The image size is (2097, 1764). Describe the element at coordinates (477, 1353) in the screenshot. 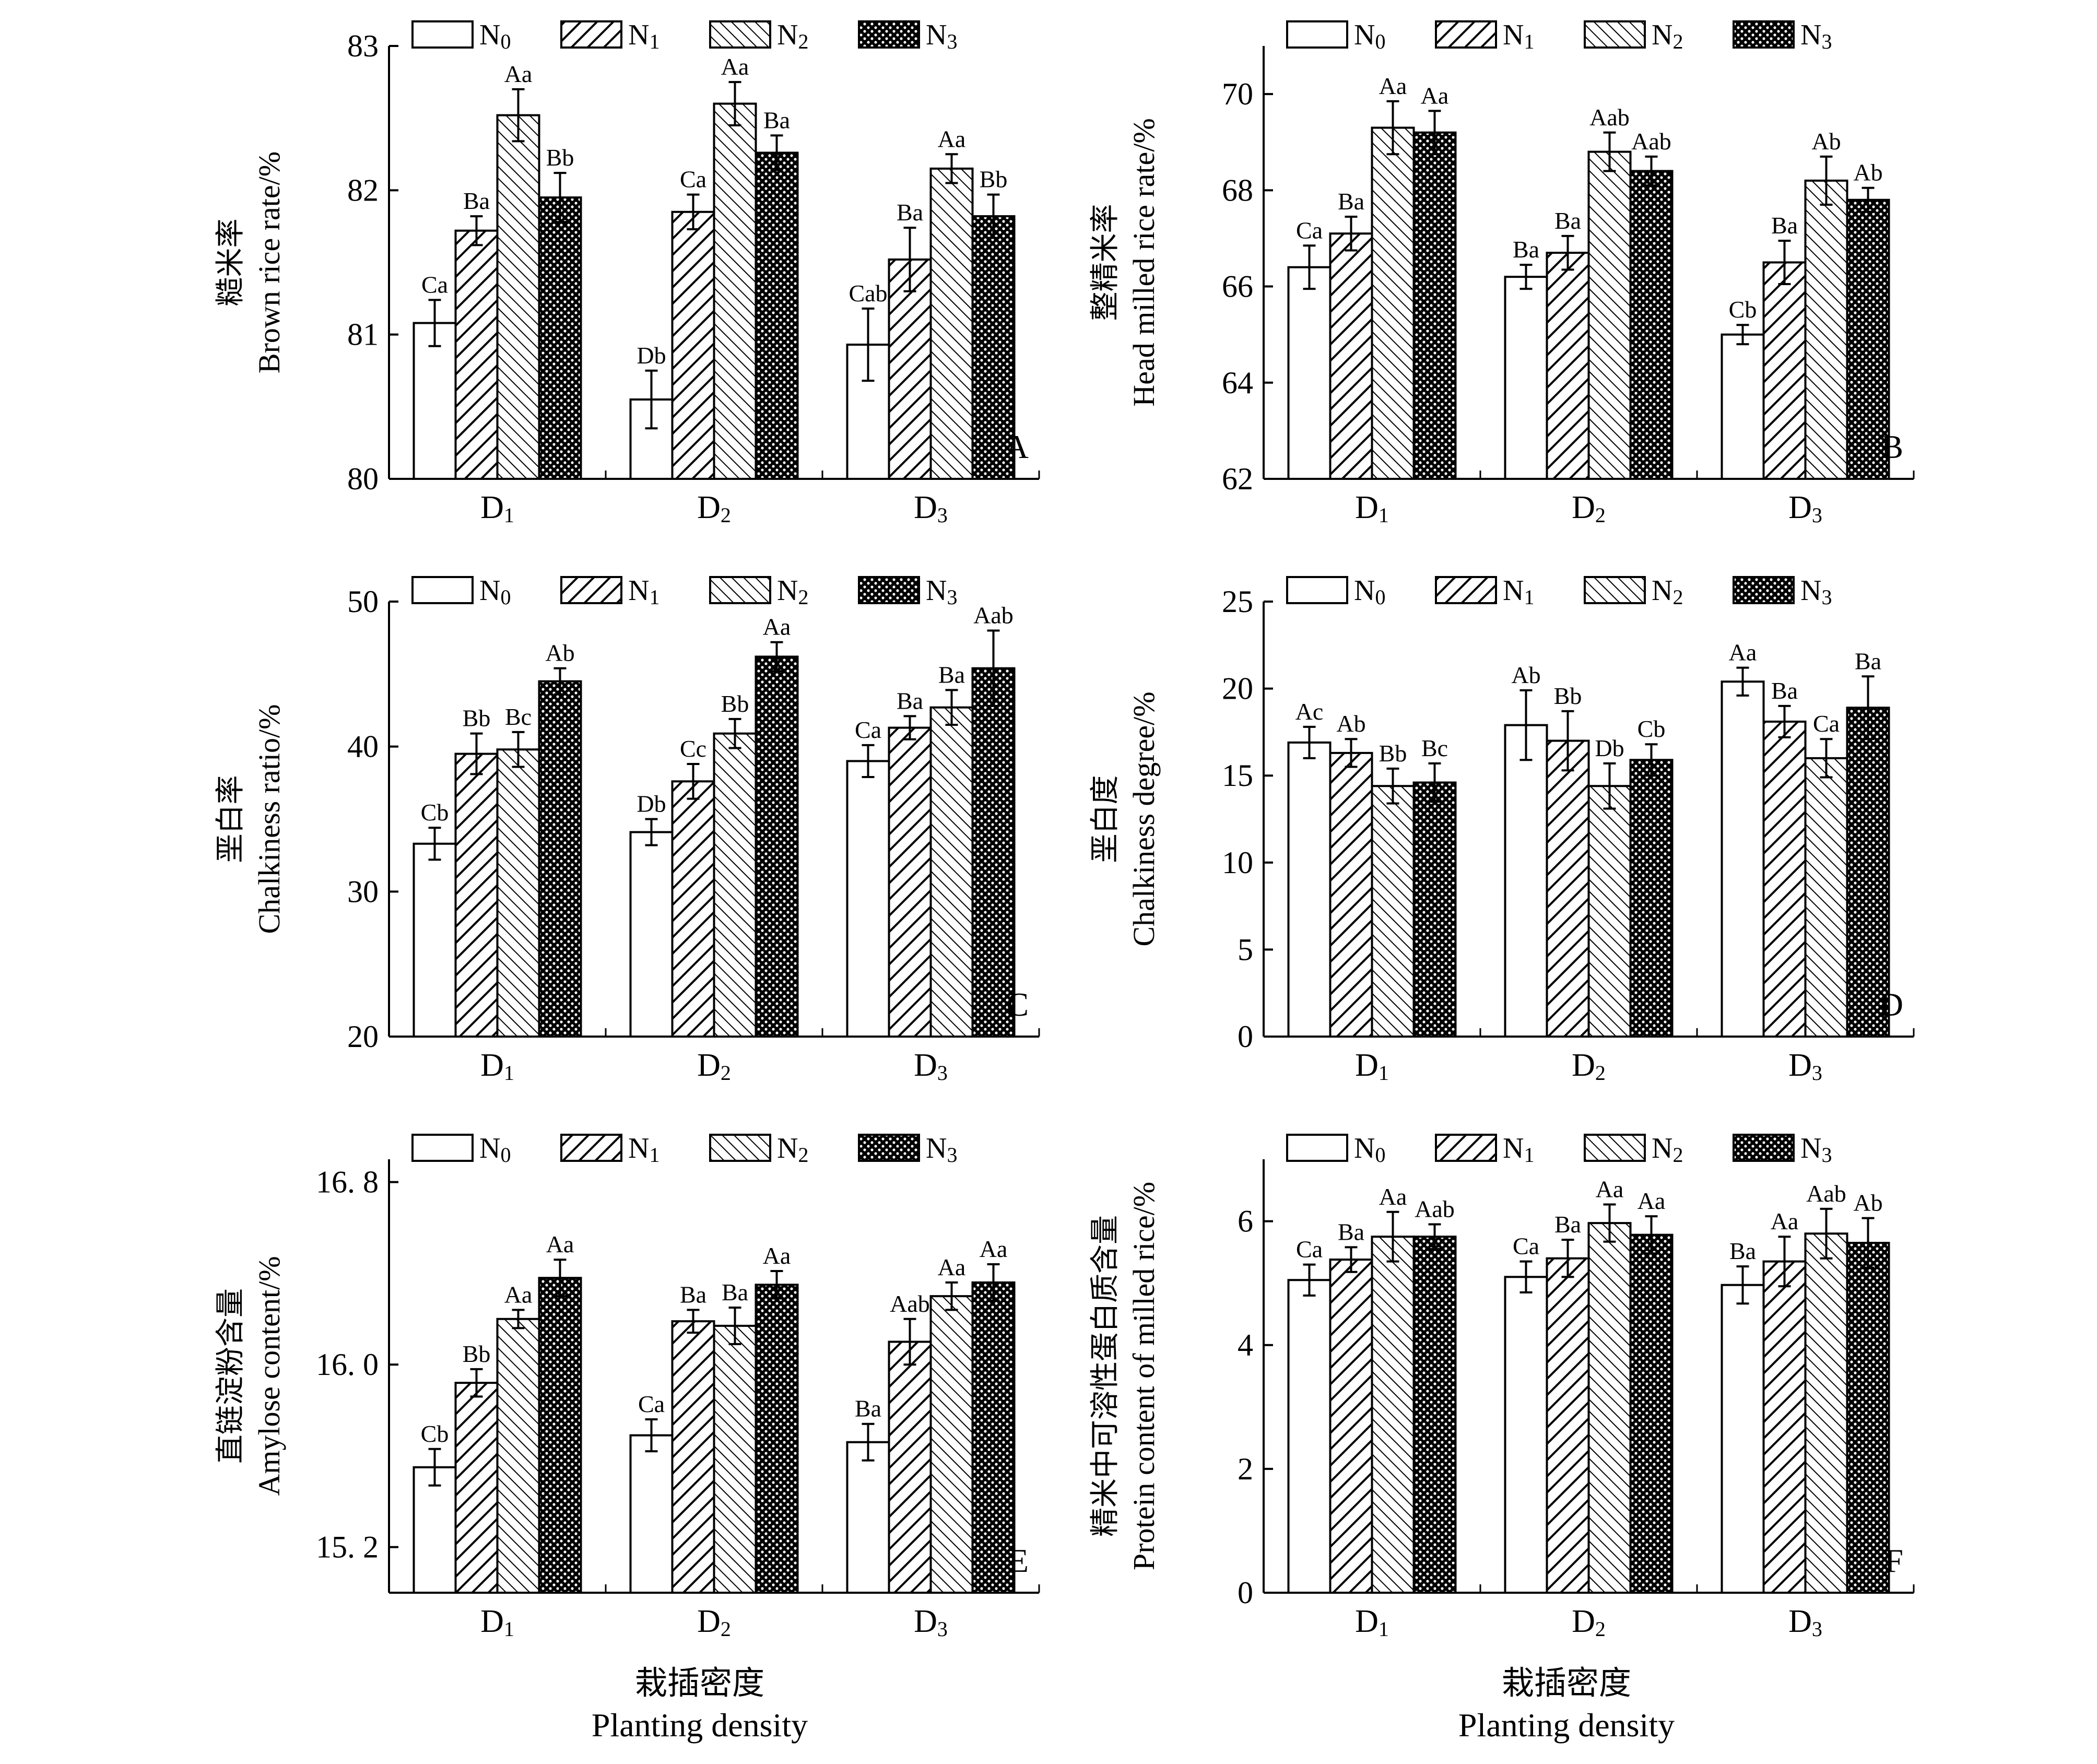

I see `significance-label: Bb` at that location.